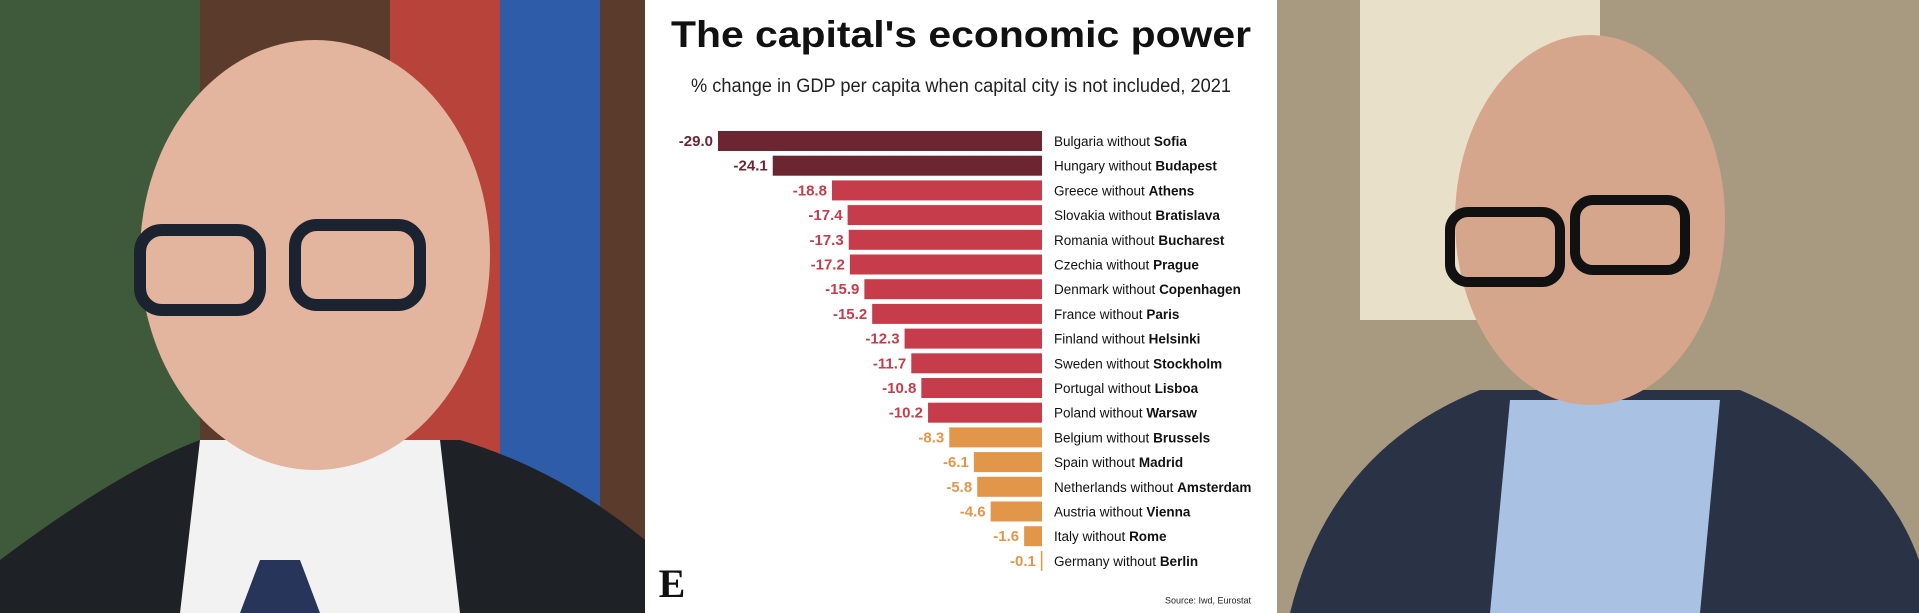  What do you see at coordinates (696, 141) in the screenshot?
I see `value-label: -29.0` at bounding box center [696, 141].